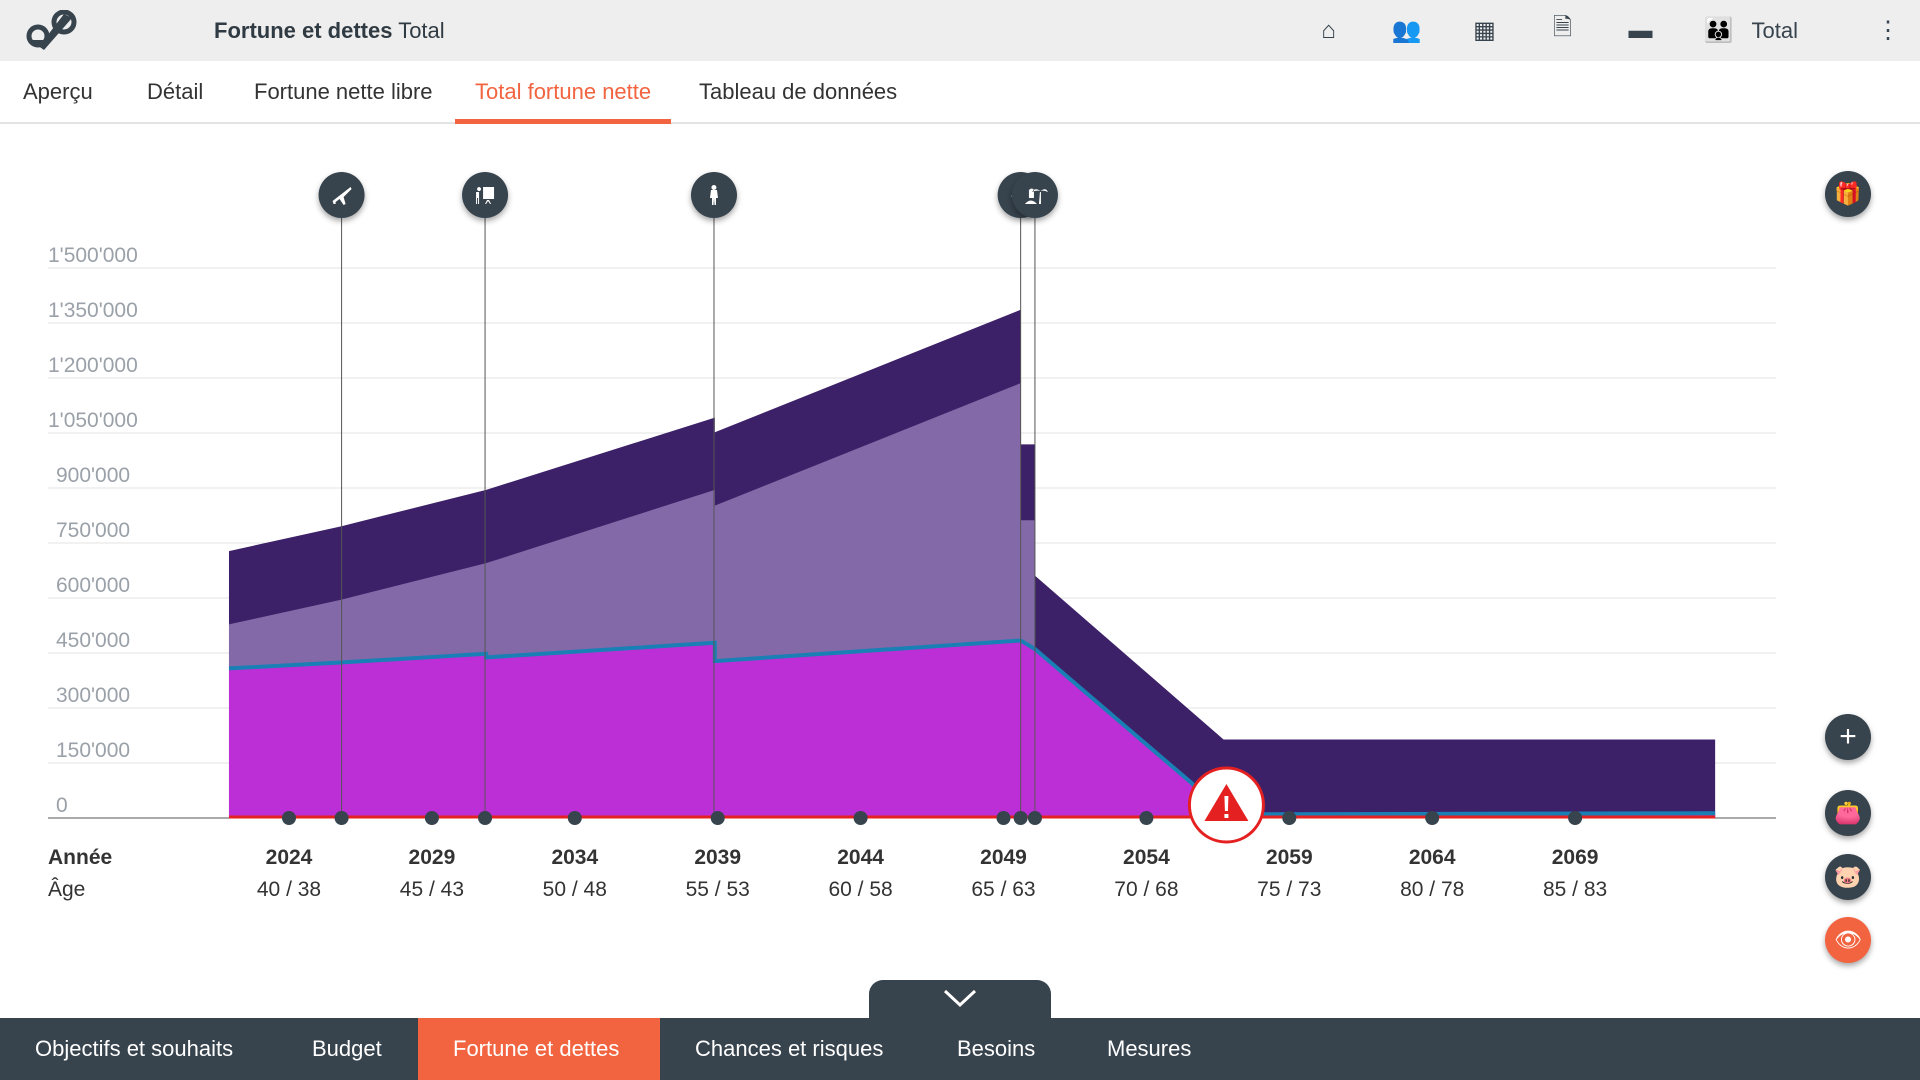 The width and height of the screenshot is (1920, 1080). I want to click on gift-button: 🎁, so click(1848, 194).